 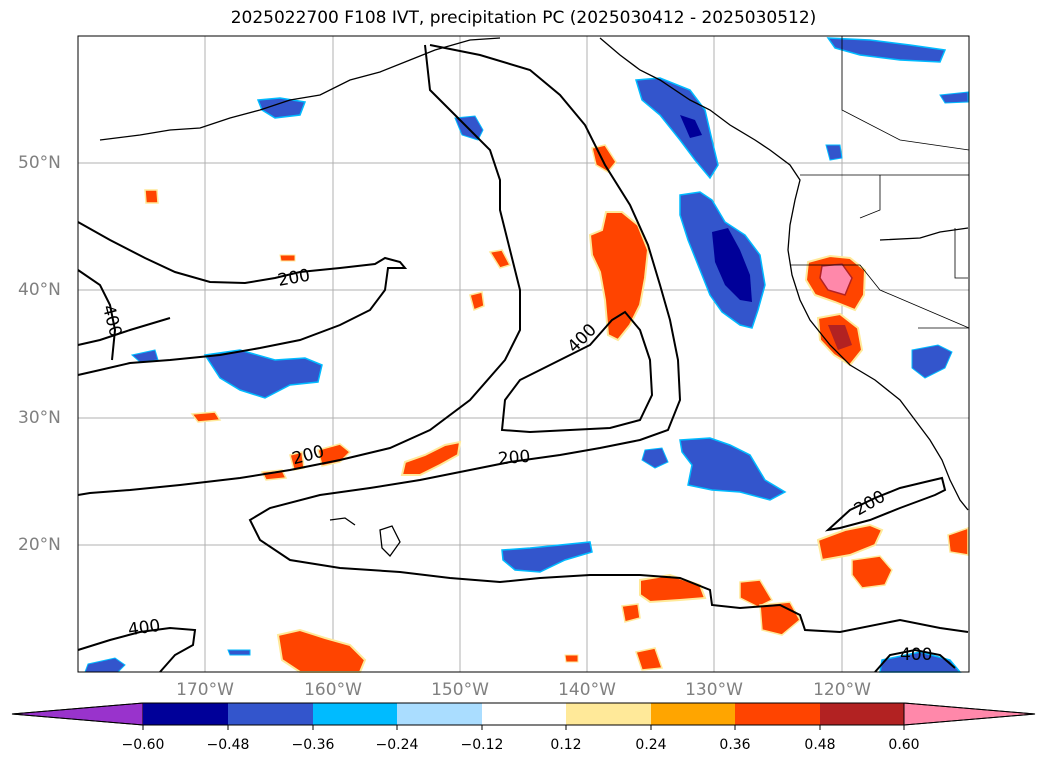 I want to click on contour-label-400-d: 400, so click(x=916, y=655).